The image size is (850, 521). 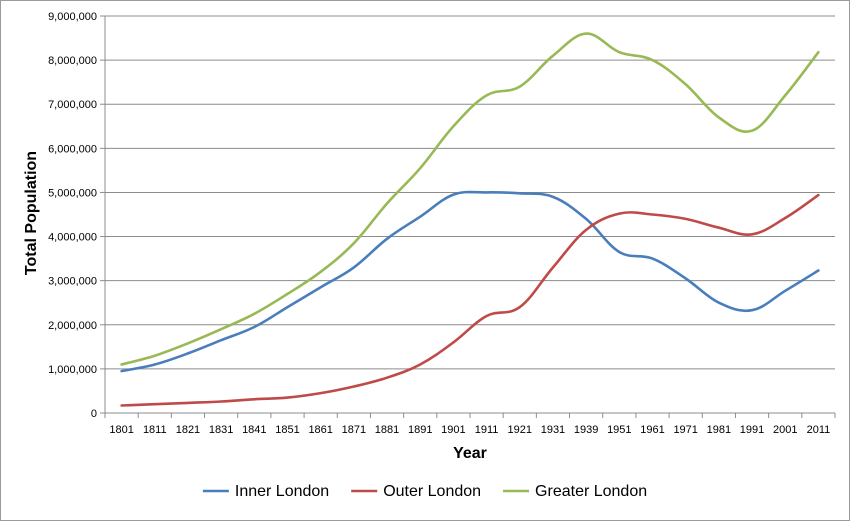 What do you see at coordinates (155, 430) in the screenshot?
I see `x-tick-label: 1811` at bounding box center [155, 430].